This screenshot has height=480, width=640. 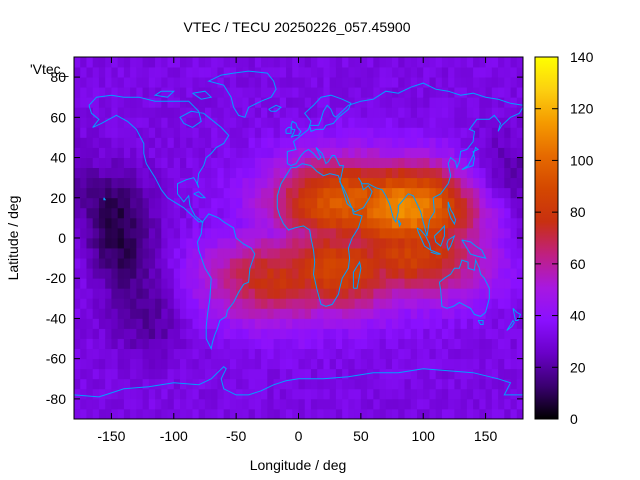 I want to click on y-tick-label: -80, so click(x=56, y=399).